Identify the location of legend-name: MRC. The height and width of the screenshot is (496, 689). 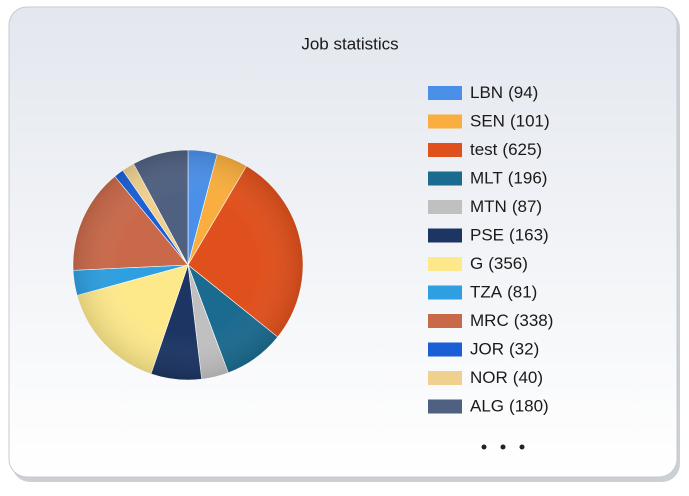
(489, 320).